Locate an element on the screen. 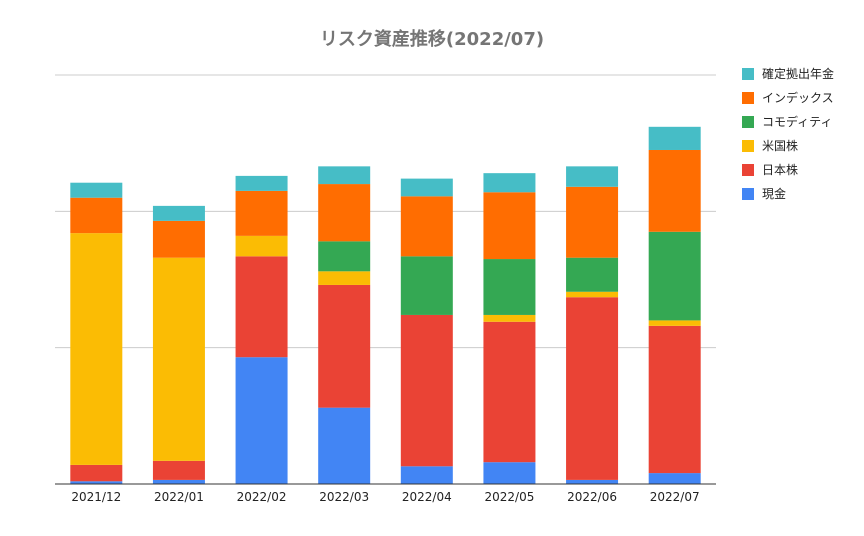  x-tick-label: 2022/02 is located at coordinates (262, 497).